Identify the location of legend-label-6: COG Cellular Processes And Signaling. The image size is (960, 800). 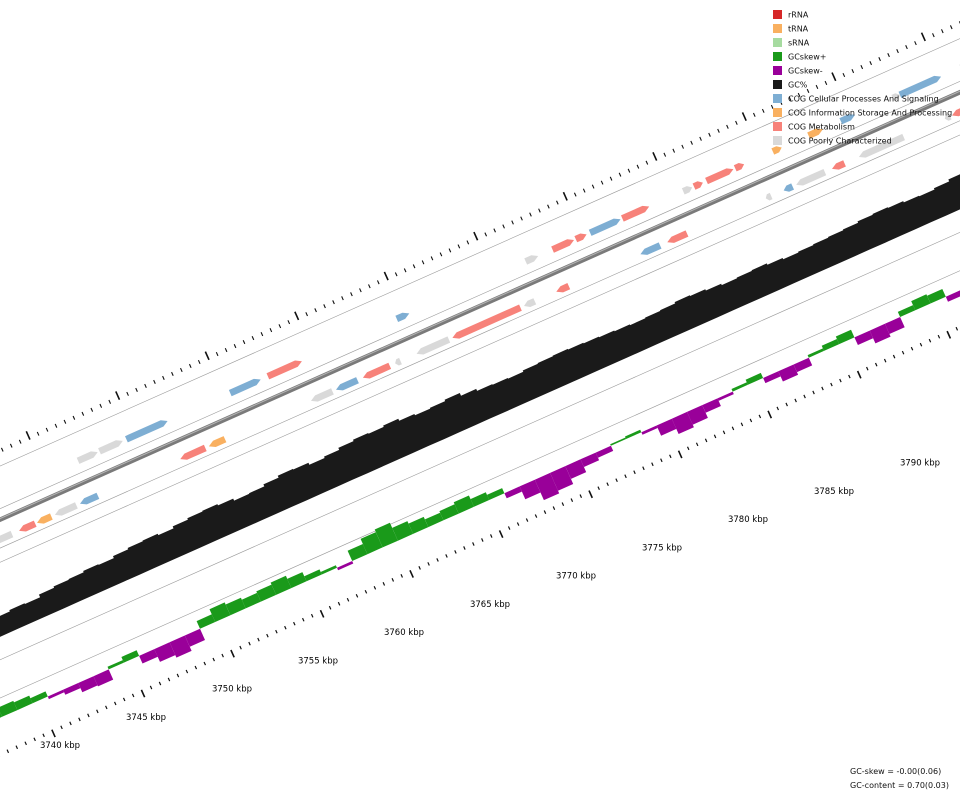
(863, 99).